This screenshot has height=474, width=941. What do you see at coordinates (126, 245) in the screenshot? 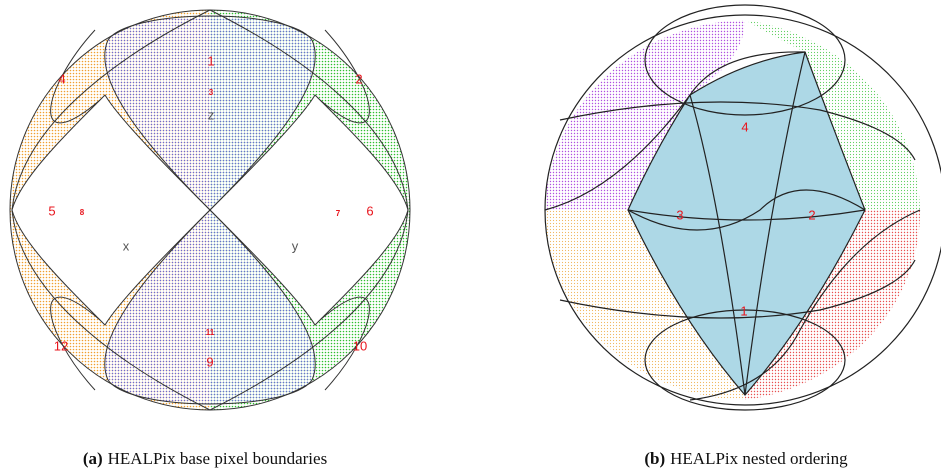
I see `pixel-label: x` at bounding box center [126, 245].